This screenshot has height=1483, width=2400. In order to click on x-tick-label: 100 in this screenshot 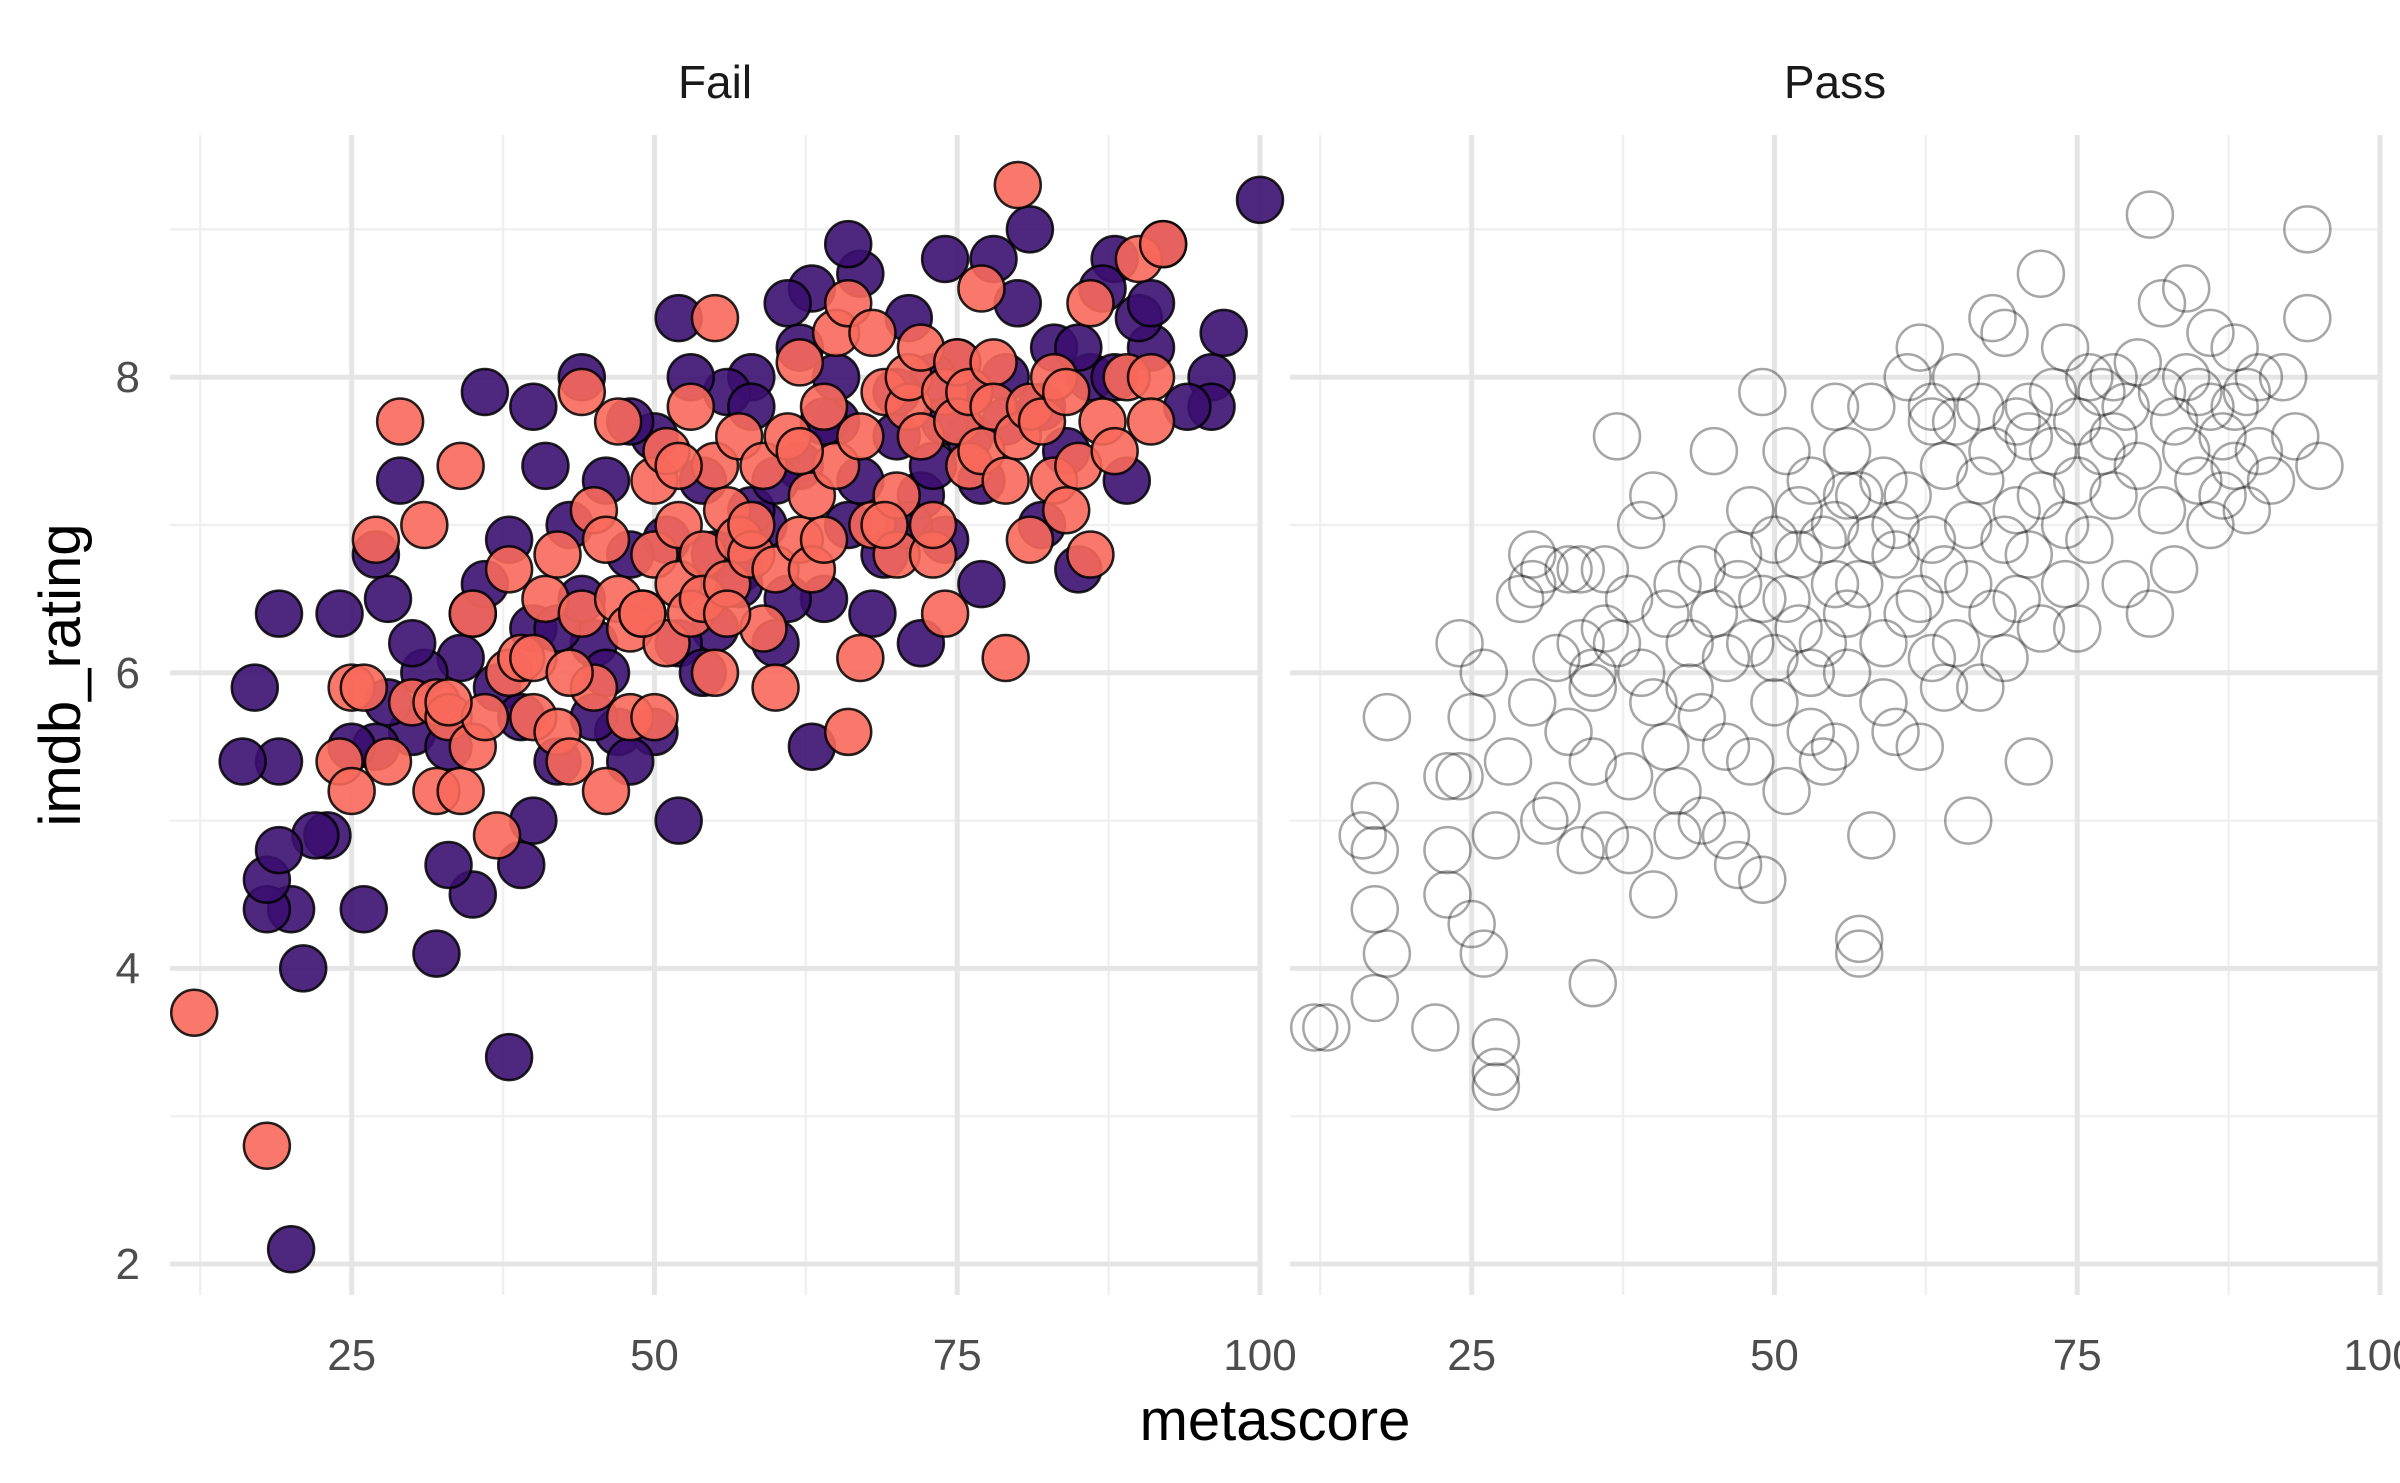, I will do `click(1259, 1355)`.